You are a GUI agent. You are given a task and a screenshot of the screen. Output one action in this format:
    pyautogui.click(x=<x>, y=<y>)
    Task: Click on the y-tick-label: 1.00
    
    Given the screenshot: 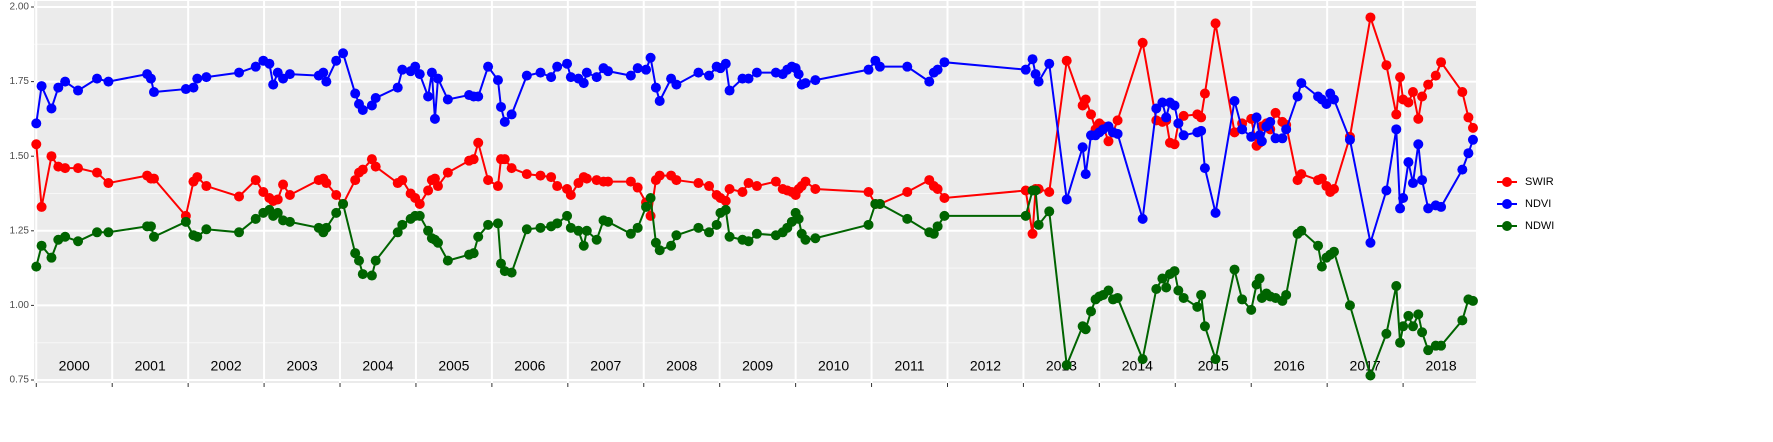 What is the action you would take?
    pyautogui.click(x=20, y=305)
    